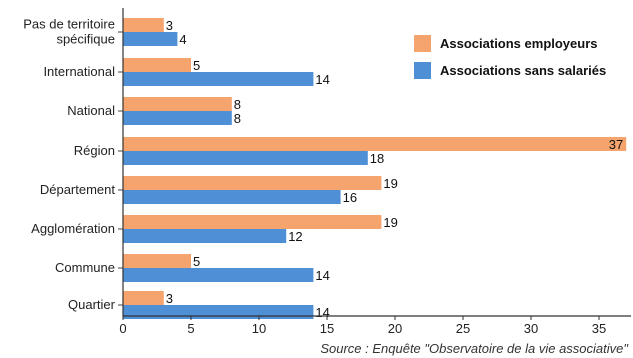 This screenshot has height=358, width=633. I want to click on category-label: Département, so click(78, 189).